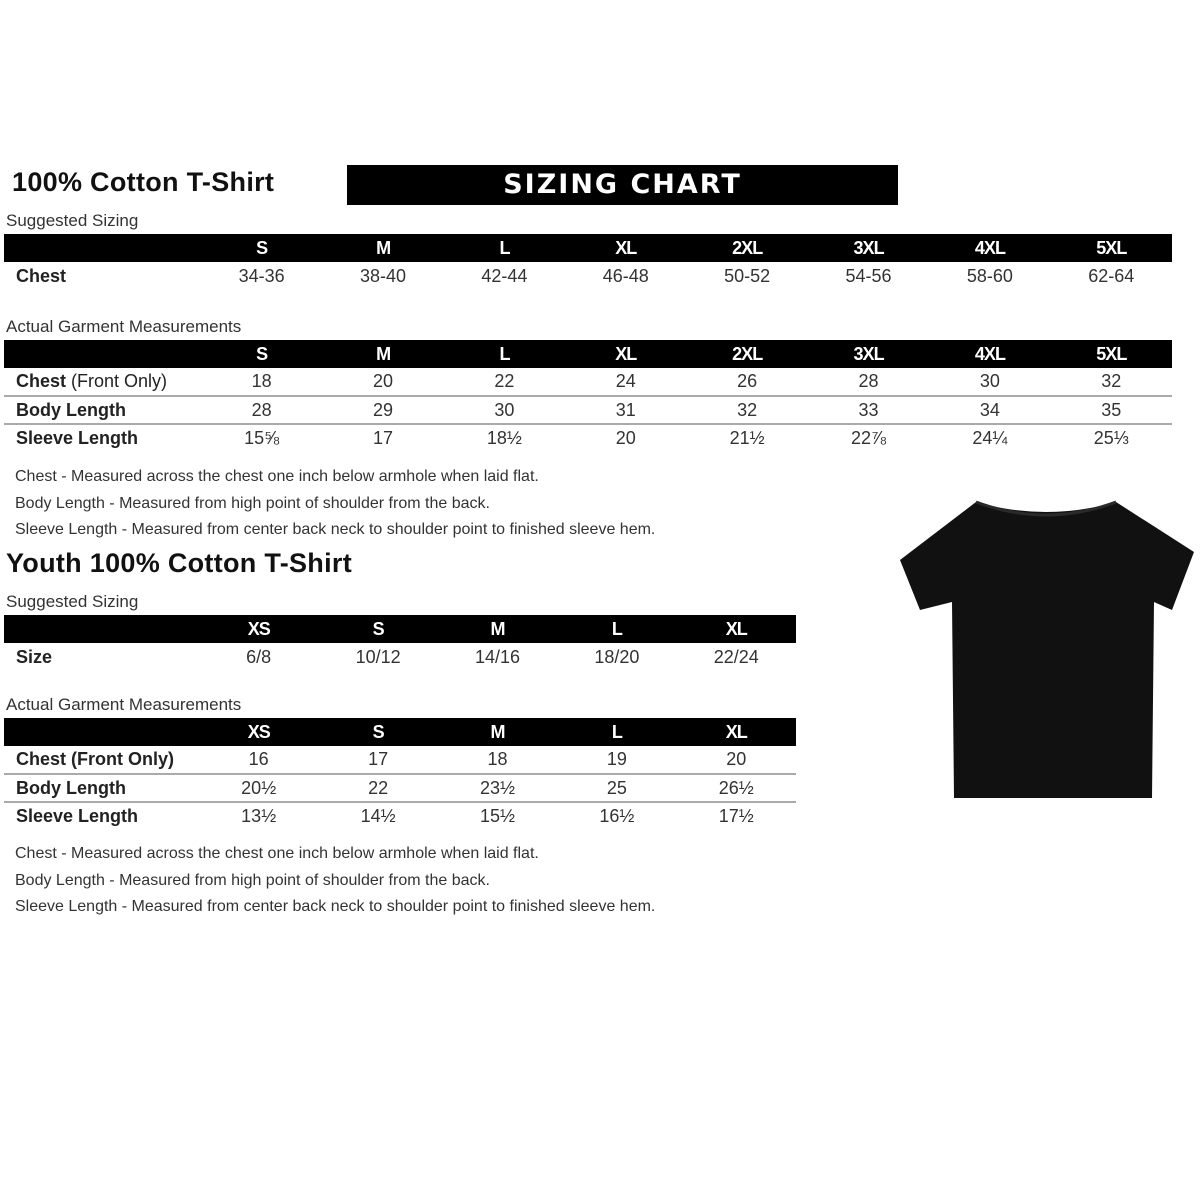  What do you see at coordinates (262, 382) in the screenshot?
I see `cell-value: 18` at bounding box center [262, 382].